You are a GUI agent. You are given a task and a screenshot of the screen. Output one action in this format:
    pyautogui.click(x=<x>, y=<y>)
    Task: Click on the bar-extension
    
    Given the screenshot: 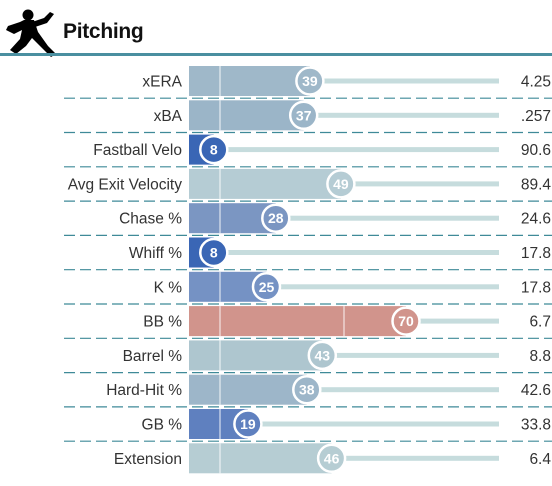 What is the action you would take?
    pyautogui.click(x=260, y=458)
    